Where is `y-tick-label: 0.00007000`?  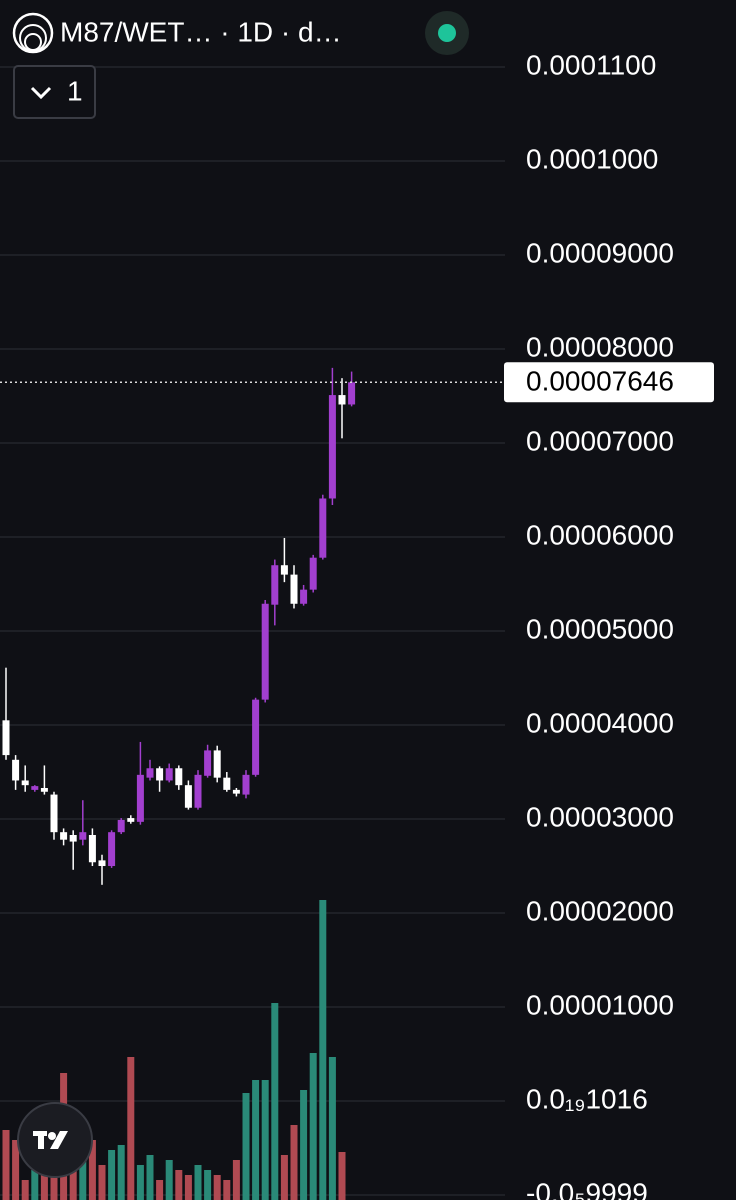
y-tick-label: 0.00007000 is located at coordinates (600, 440).